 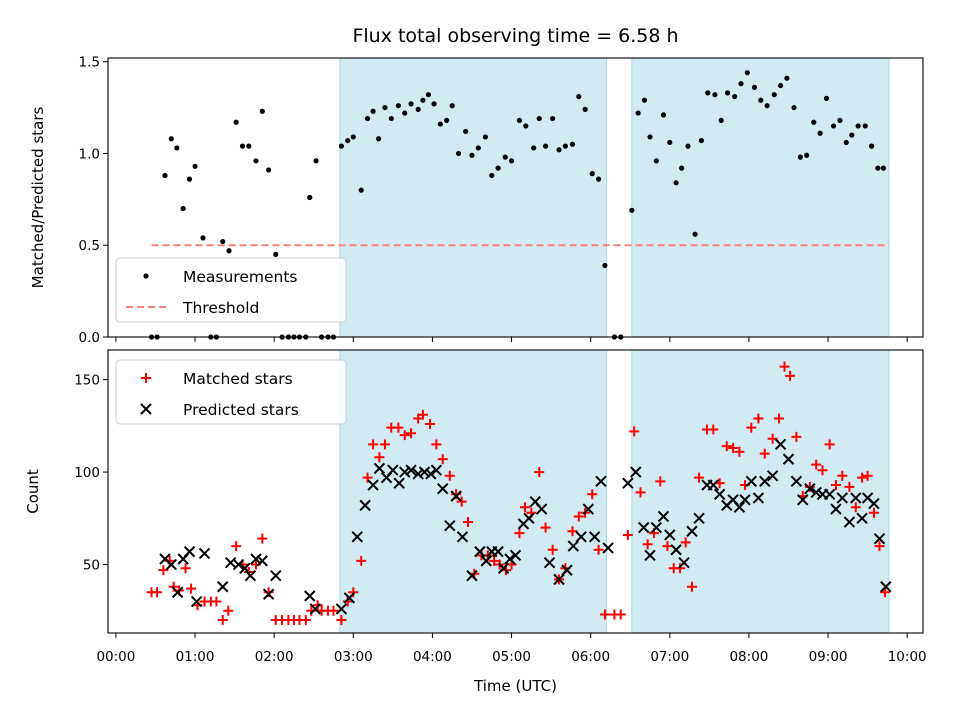 I want to click on legend: Measurements Threshold, so click(x=231, y=290).